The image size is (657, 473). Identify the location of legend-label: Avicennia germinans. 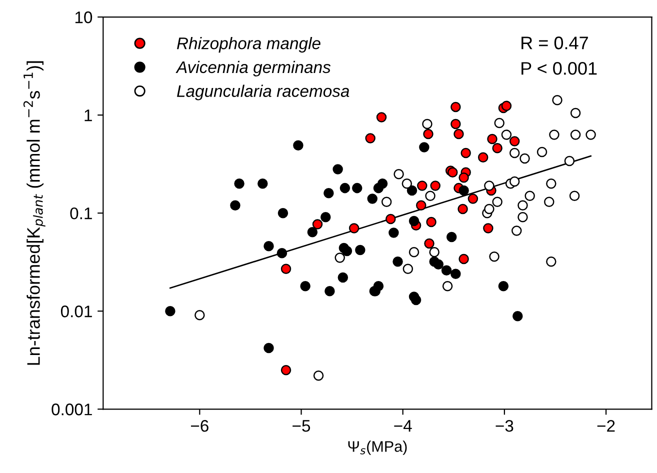
(253, 68).